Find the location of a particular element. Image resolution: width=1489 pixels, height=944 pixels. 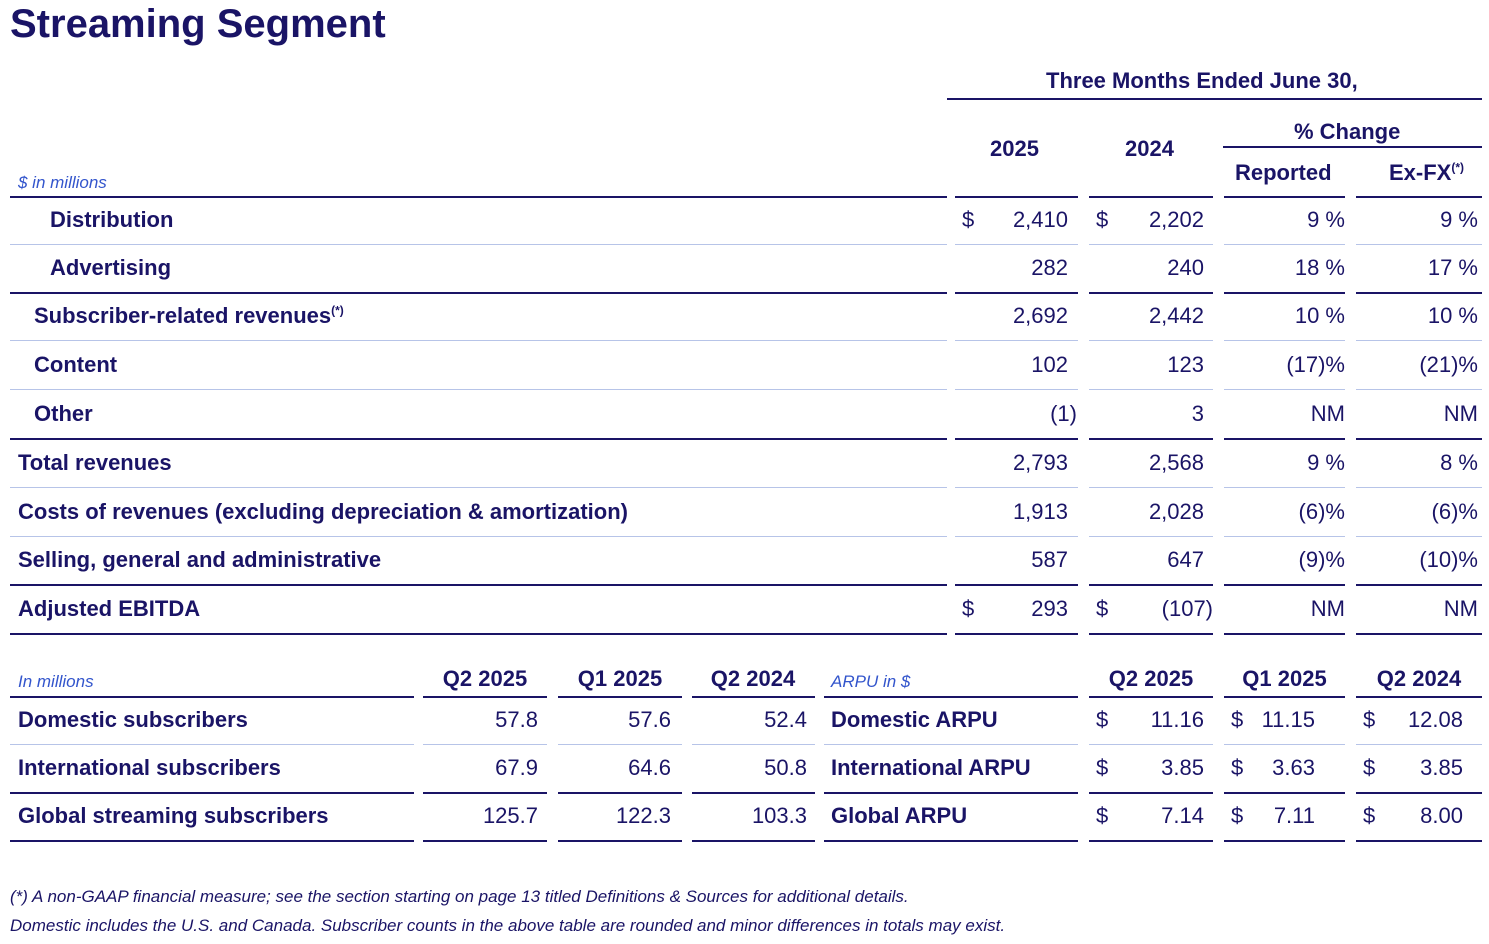

pct-change-header: % Change is located at coordinates (1347, 131).